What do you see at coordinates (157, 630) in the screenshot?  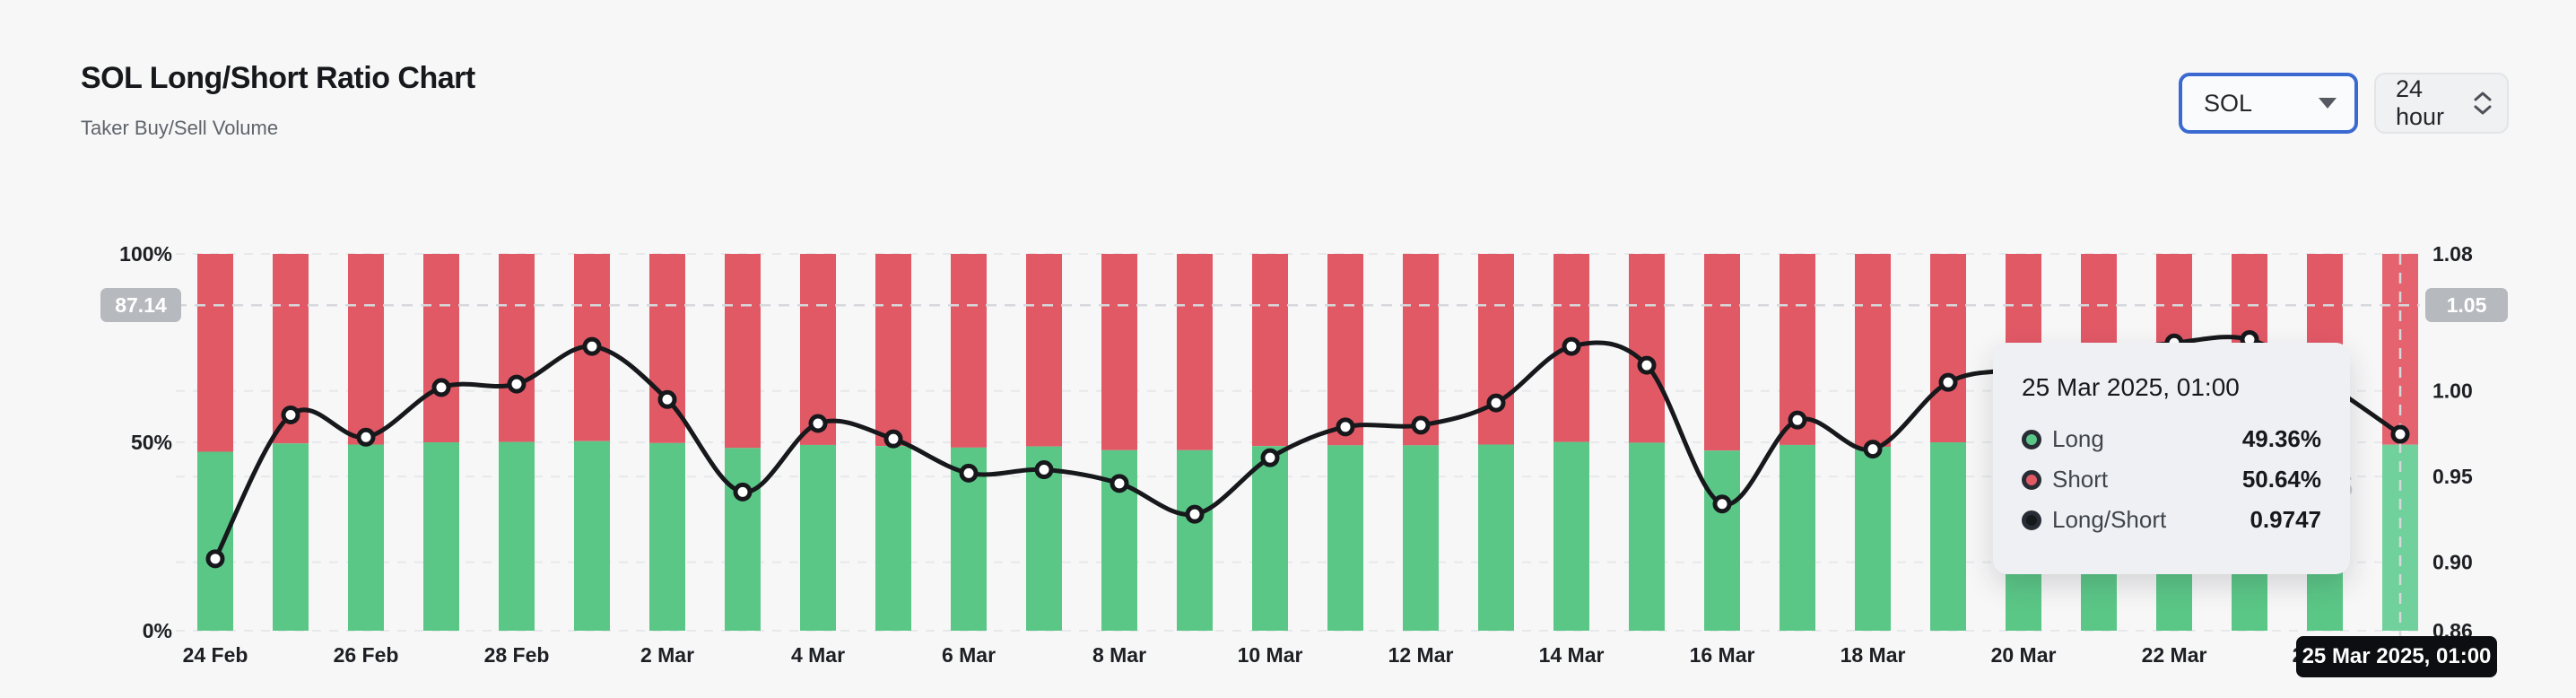 I see `left-axis-tick: 0%` at bounding box center [157, 630].